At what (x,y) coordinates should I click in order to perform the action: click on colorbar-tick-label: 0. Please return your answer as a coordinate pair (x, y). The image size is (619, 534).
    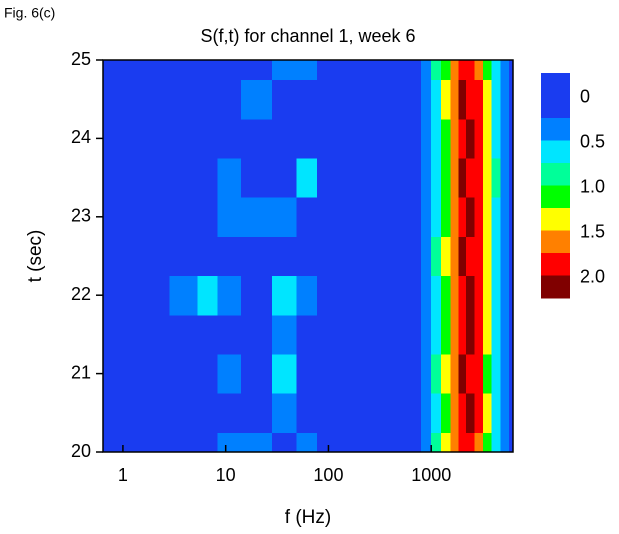
    Looking at the image, I should click on (585, 96).